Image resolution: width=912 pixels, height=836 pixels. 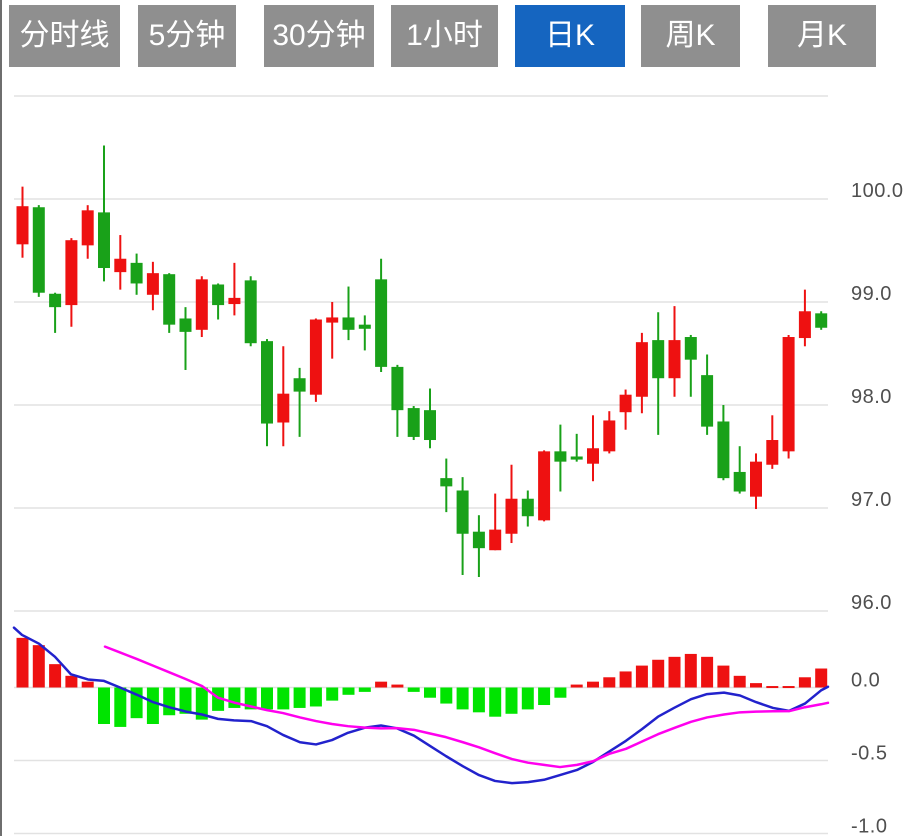 I want to click on tab-weekly-k: 周K, so click(x=690, y=36).